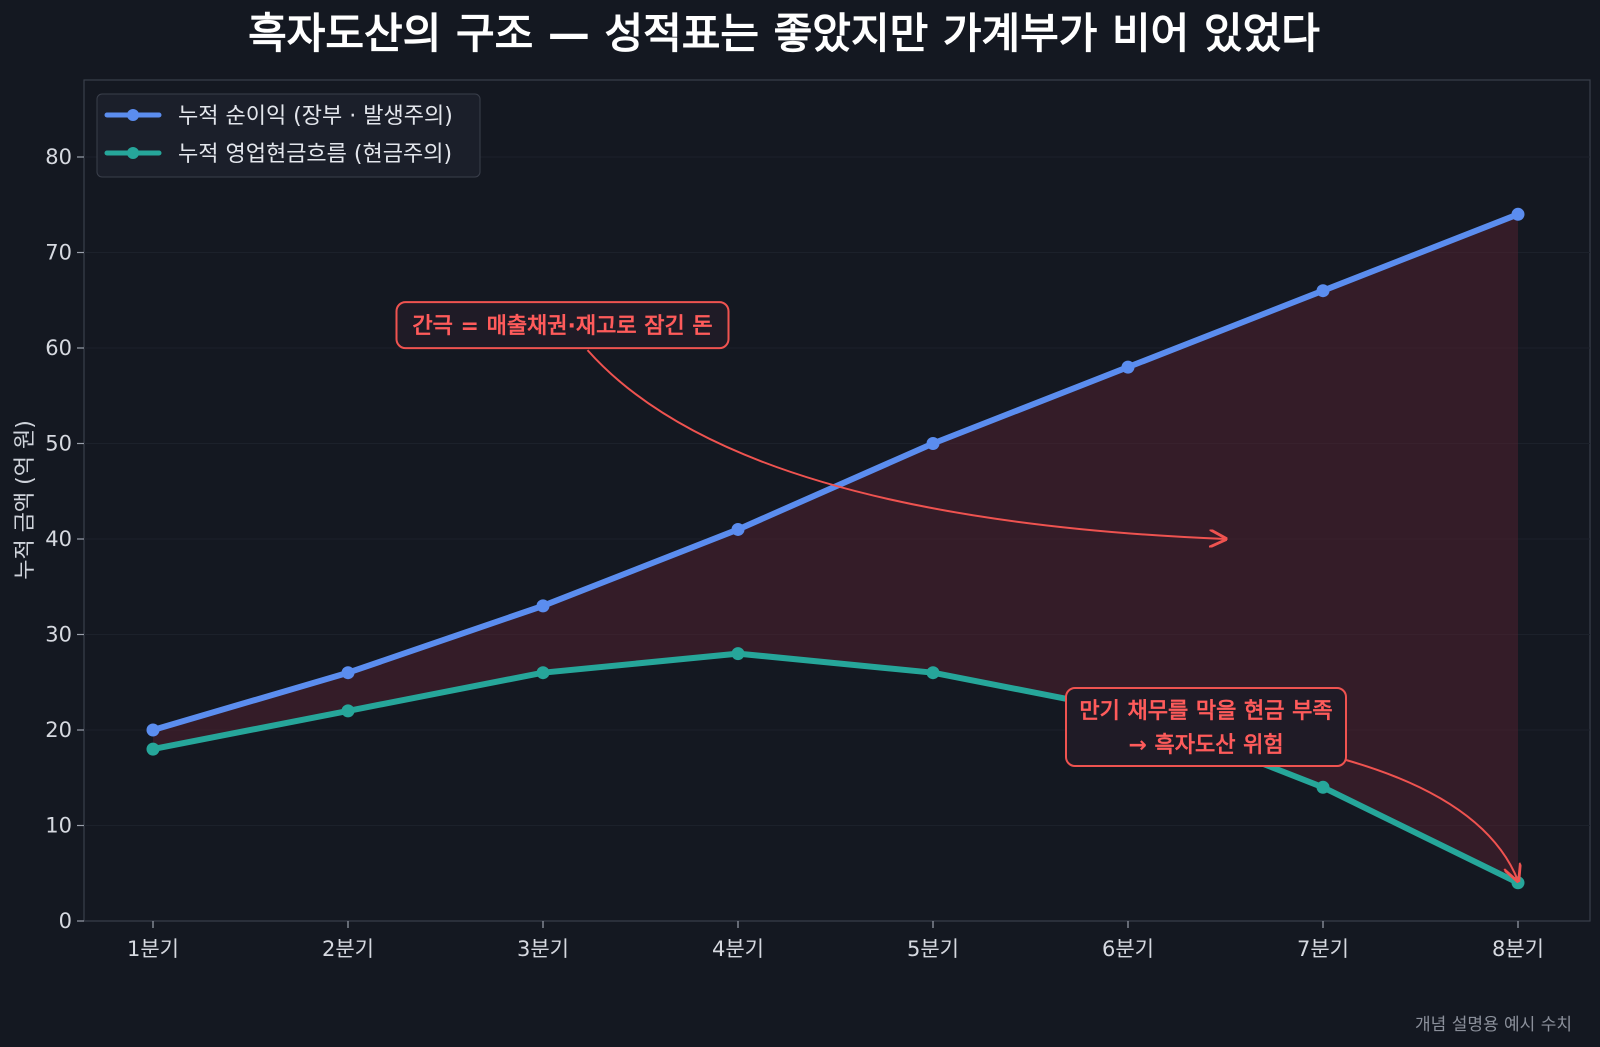 The image size is (1600, 1047). What do you see at coordinates (315, 116) in the screenshot?
I see `legend-label-net-income: 누적 순이익 (장부 · 발생주의)` at bounding box center [315, 116].